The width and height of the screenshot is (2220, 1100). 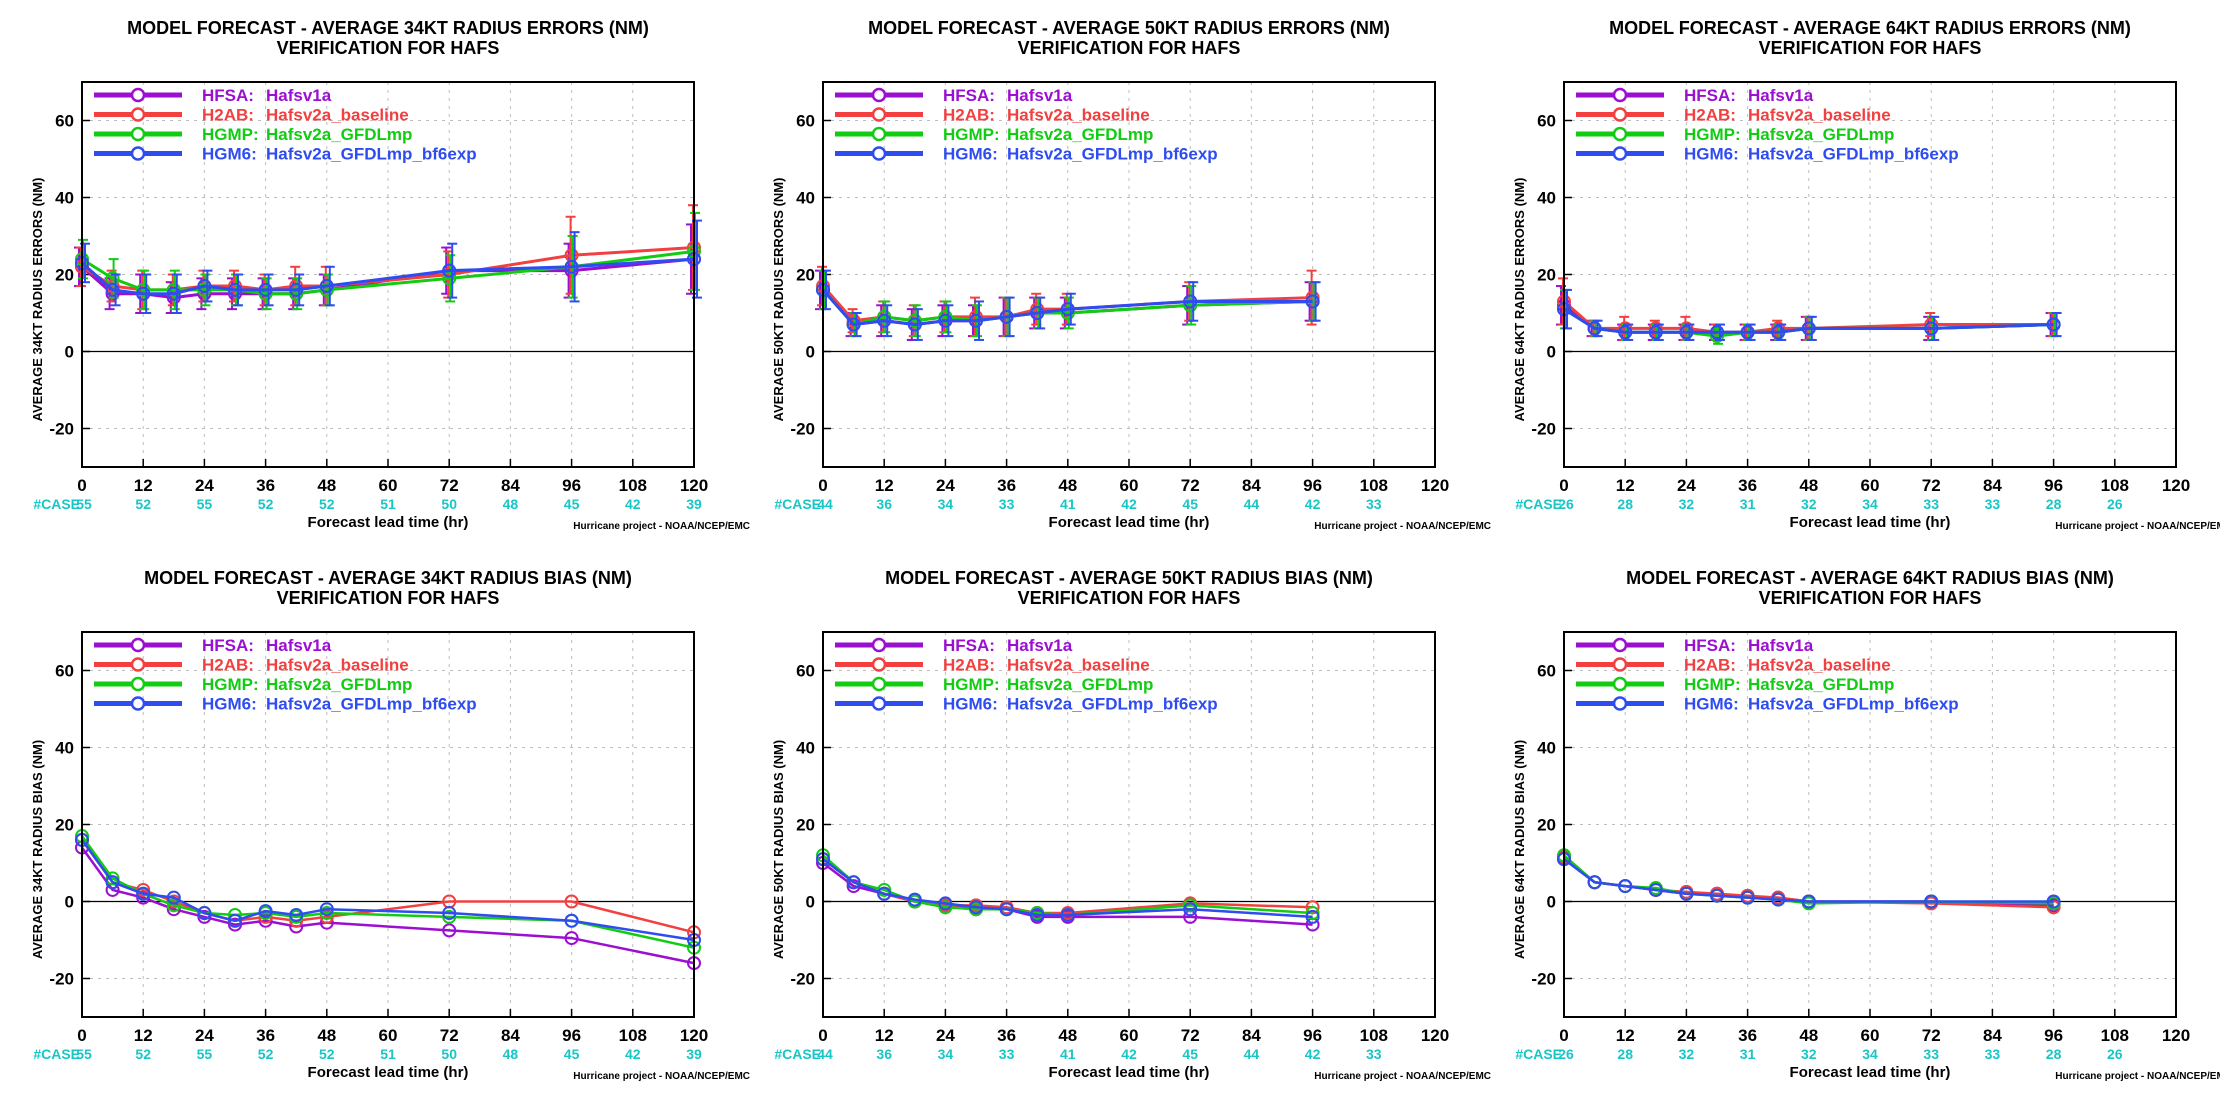 What do you see at coordinates (805, 198) in the screenshot?
I see `y-tick-label: 40` at bounding box center [805, 198].